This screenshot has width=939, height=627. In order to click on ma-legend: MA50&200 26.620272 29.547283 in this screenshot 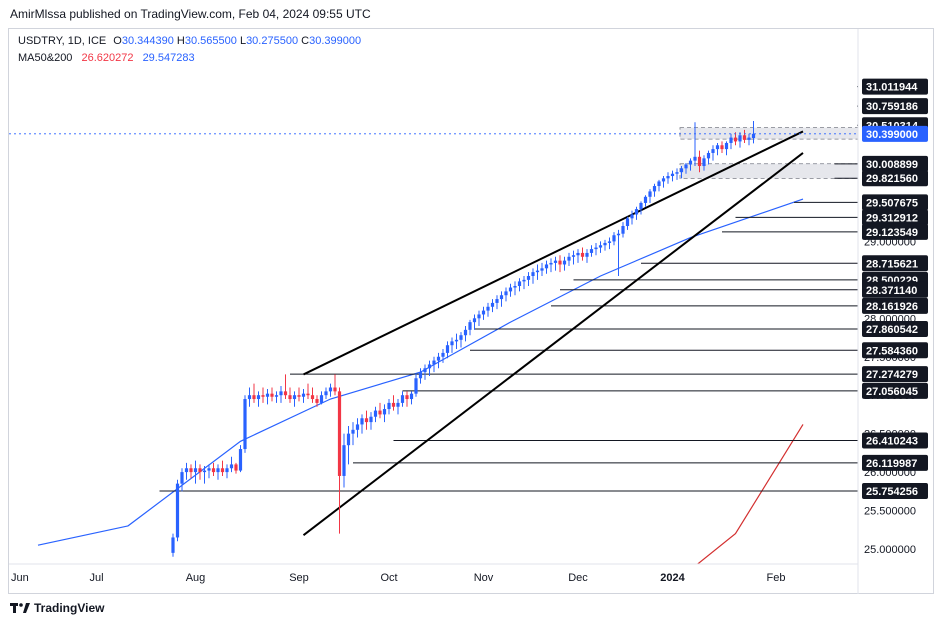, I will do `click(106, 58)`.